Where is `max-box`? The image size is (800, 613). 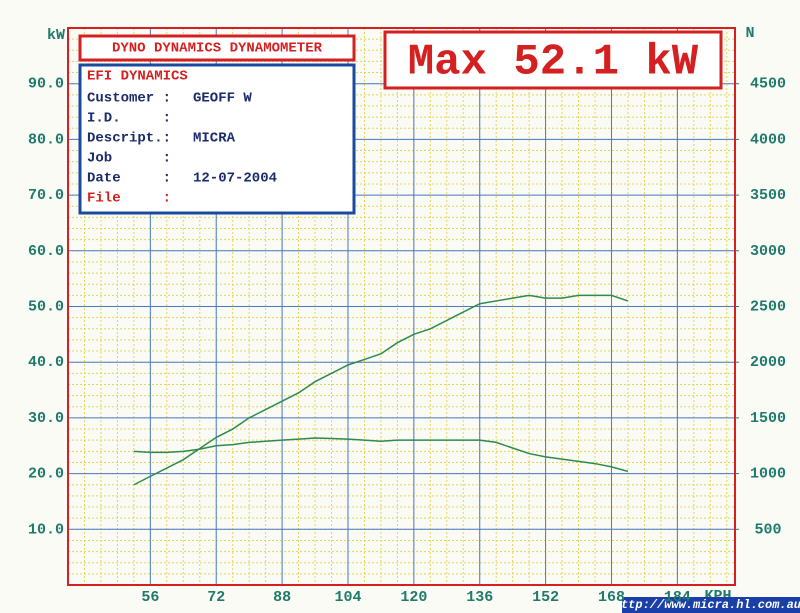
max-box is located at coordinates (553, 60).